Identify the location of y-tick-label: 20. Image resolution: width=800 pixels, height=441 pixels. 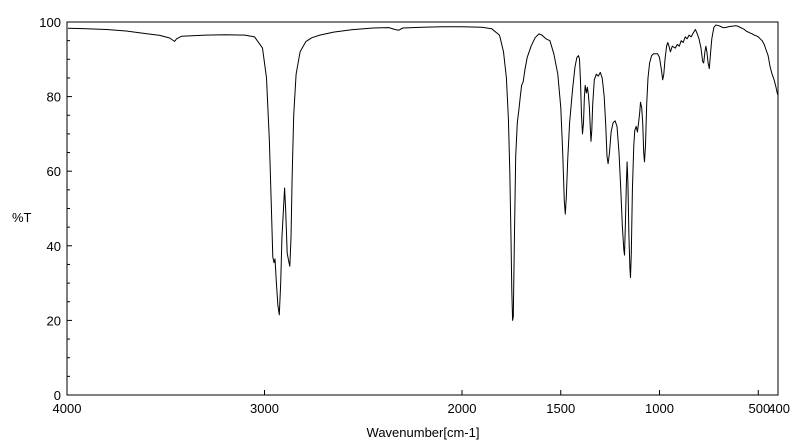
(54, 320).